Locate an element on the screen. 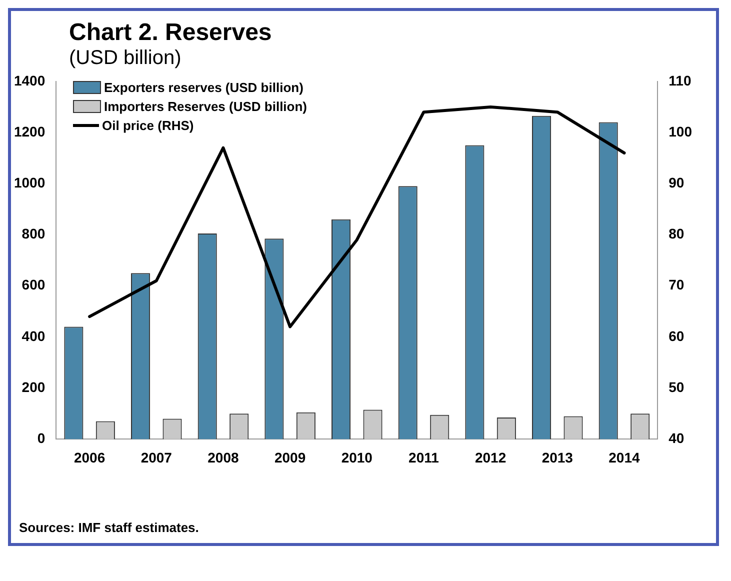 This screenshot has width=731, height=581. y2-tick-label: 80 is located at coordinates (676, 234).